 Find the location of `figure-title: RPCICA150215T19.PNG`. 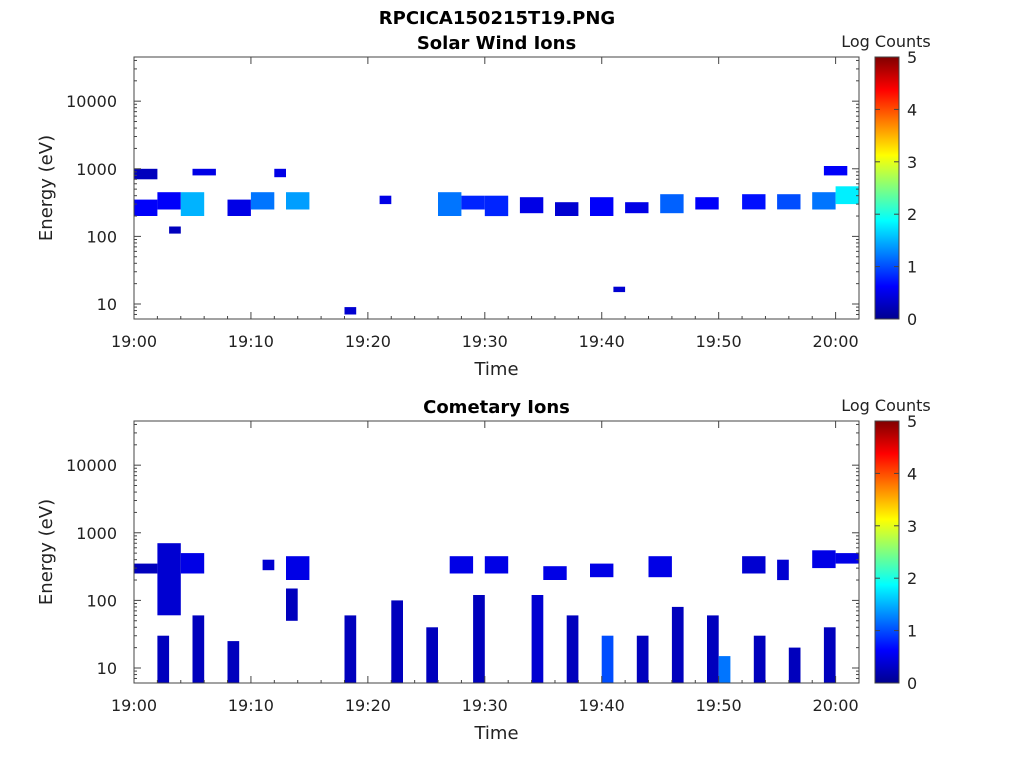

figure-title: RPCICA150215T19.PNG is located at coordinates (497, 18).